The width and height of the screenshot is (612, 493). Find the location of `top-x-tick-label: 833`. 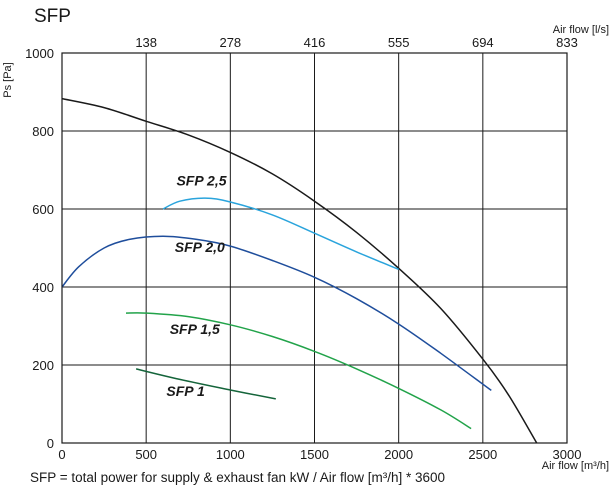

top-x-tick-label: 833 is located at coordinates (567, 42).